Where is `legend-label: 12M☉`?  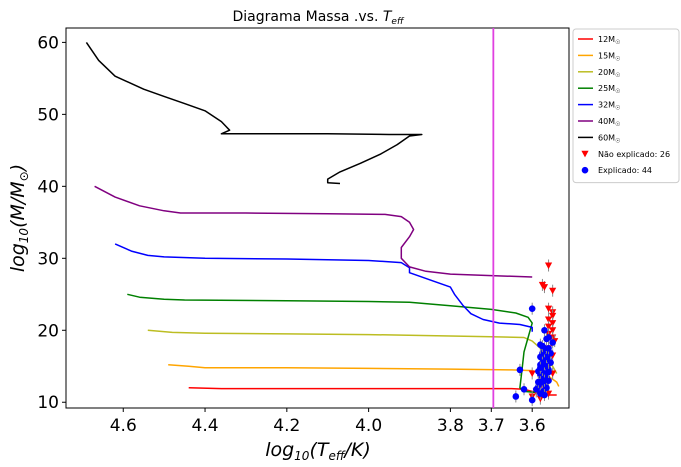 legend-label: 12M☉ is located at coordinates (609, 40).